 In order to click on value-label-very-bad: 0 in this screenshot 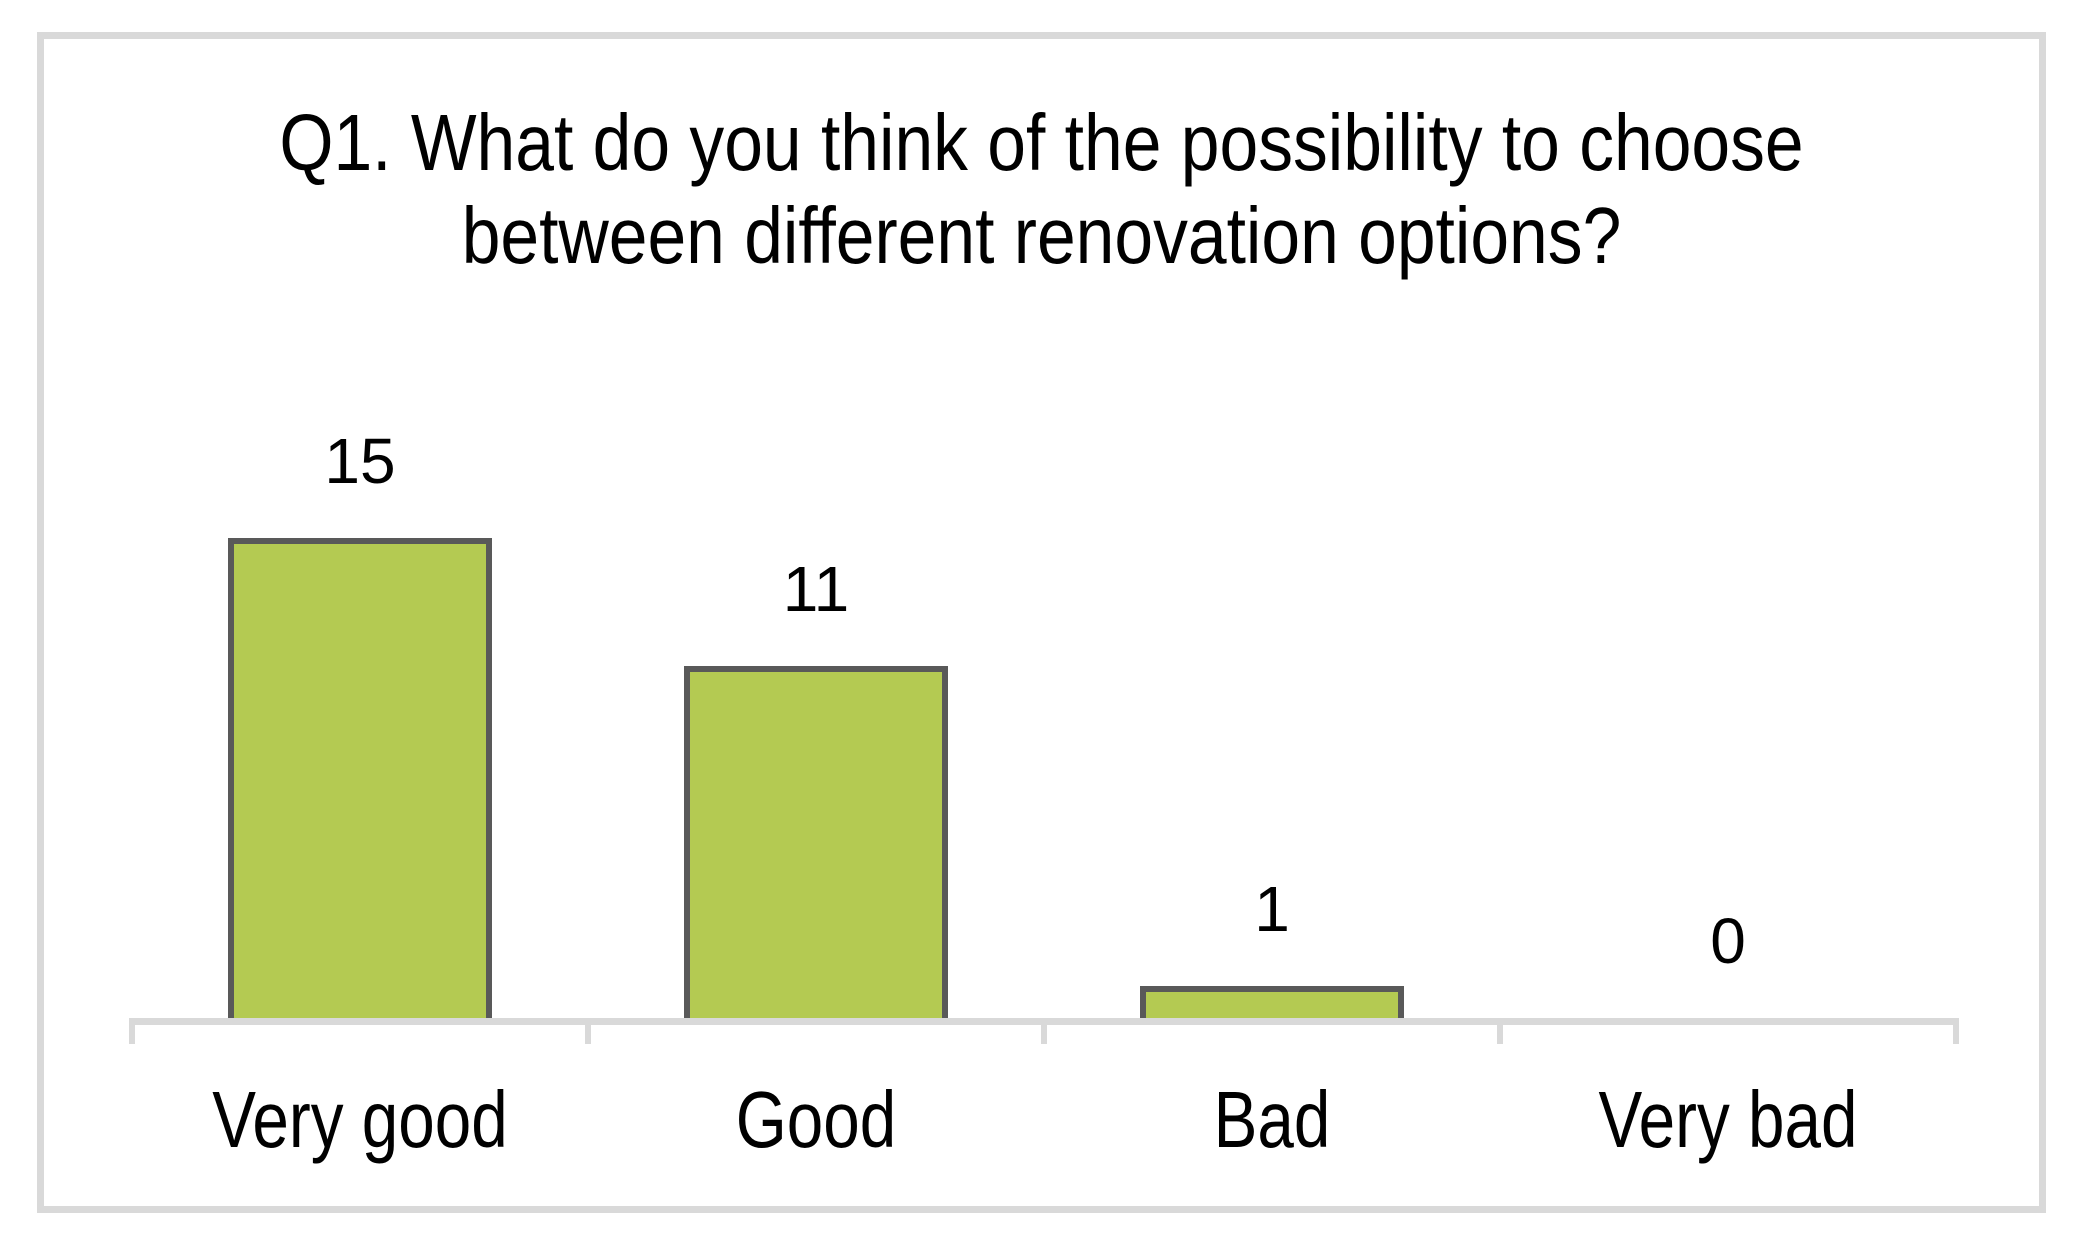, I will do `click(1728, 941)`.